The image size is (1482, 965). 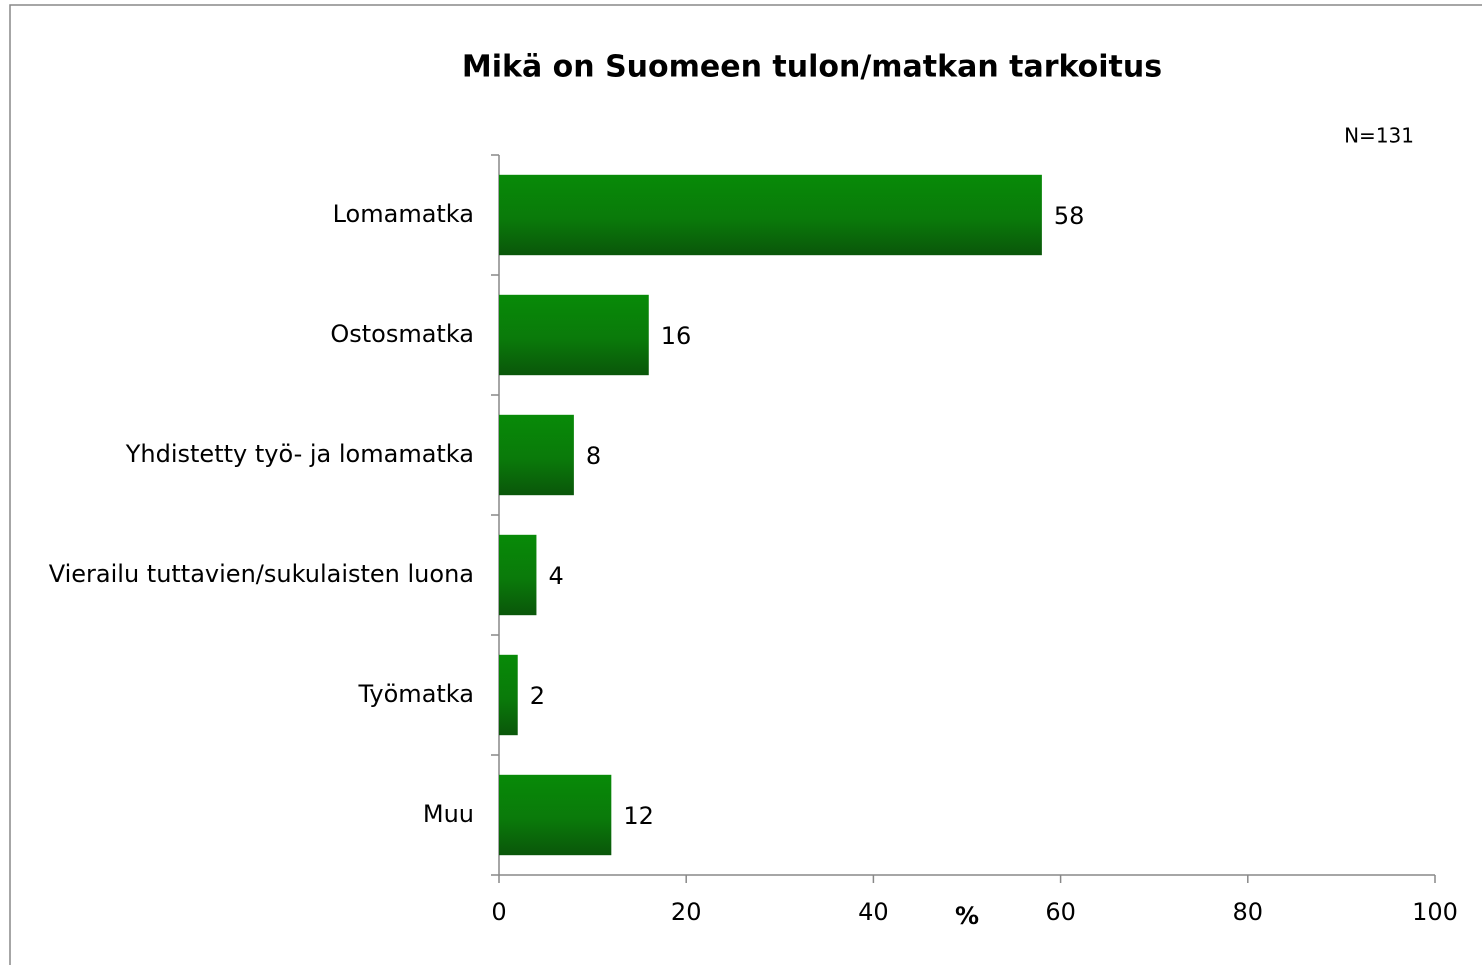 I want to click on sample-size: N=131, so click(x=1379, y=136).